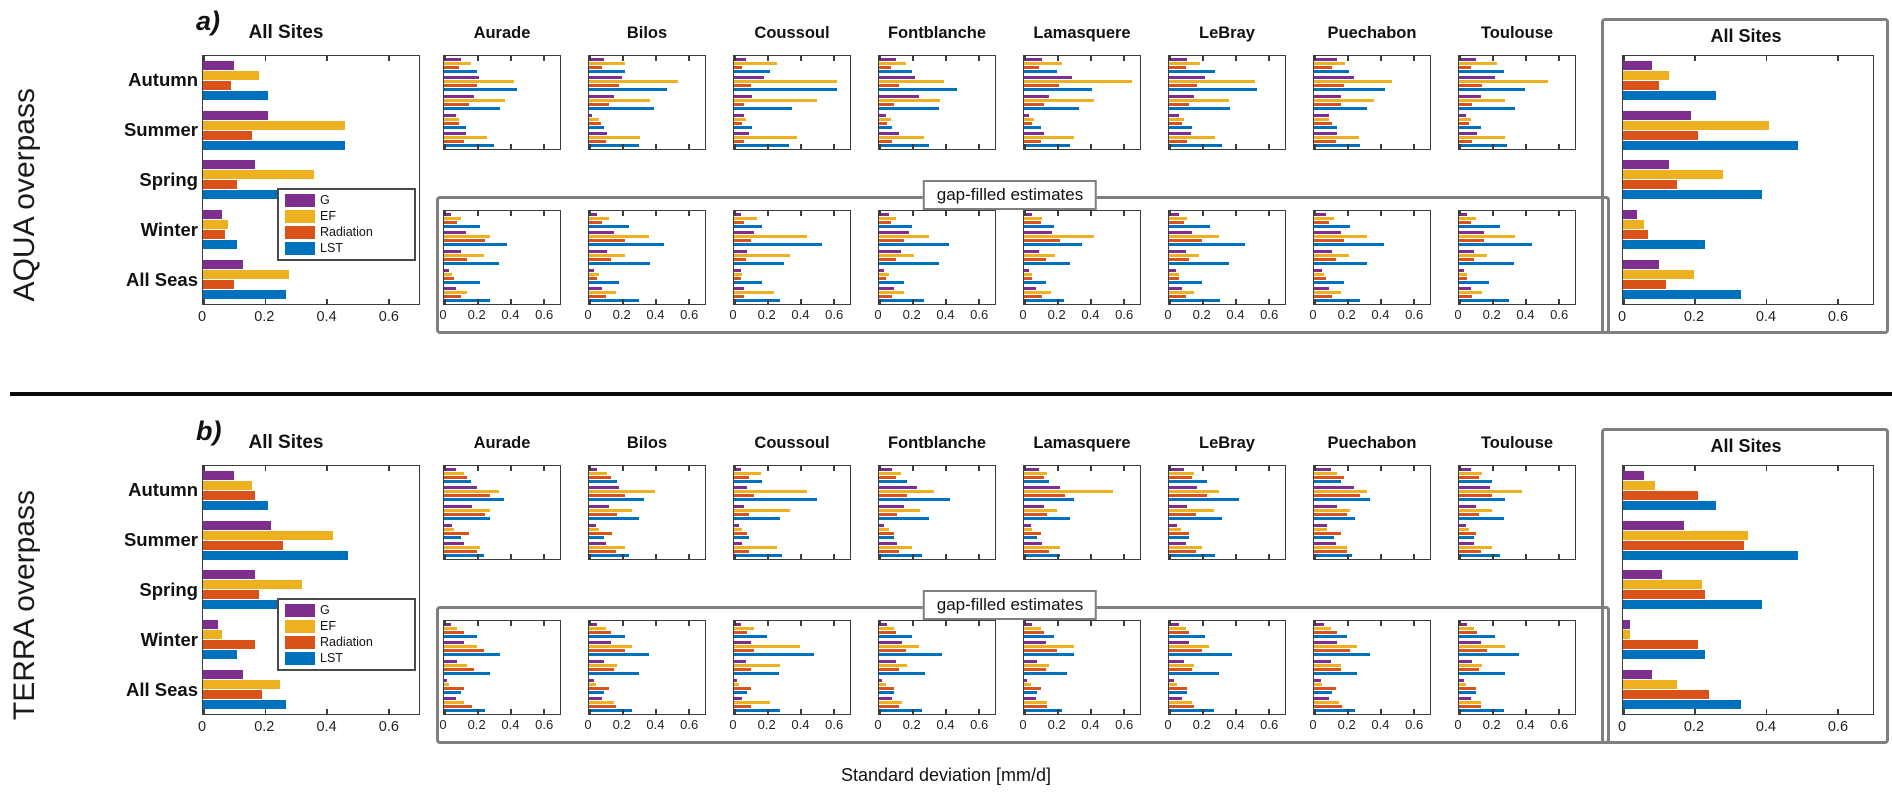 This screenshot has width=1892, height=807. Describe the element at coordinates (1227, 443) in the screenshot. I see `site-title-lebray: LeBray` at that location.